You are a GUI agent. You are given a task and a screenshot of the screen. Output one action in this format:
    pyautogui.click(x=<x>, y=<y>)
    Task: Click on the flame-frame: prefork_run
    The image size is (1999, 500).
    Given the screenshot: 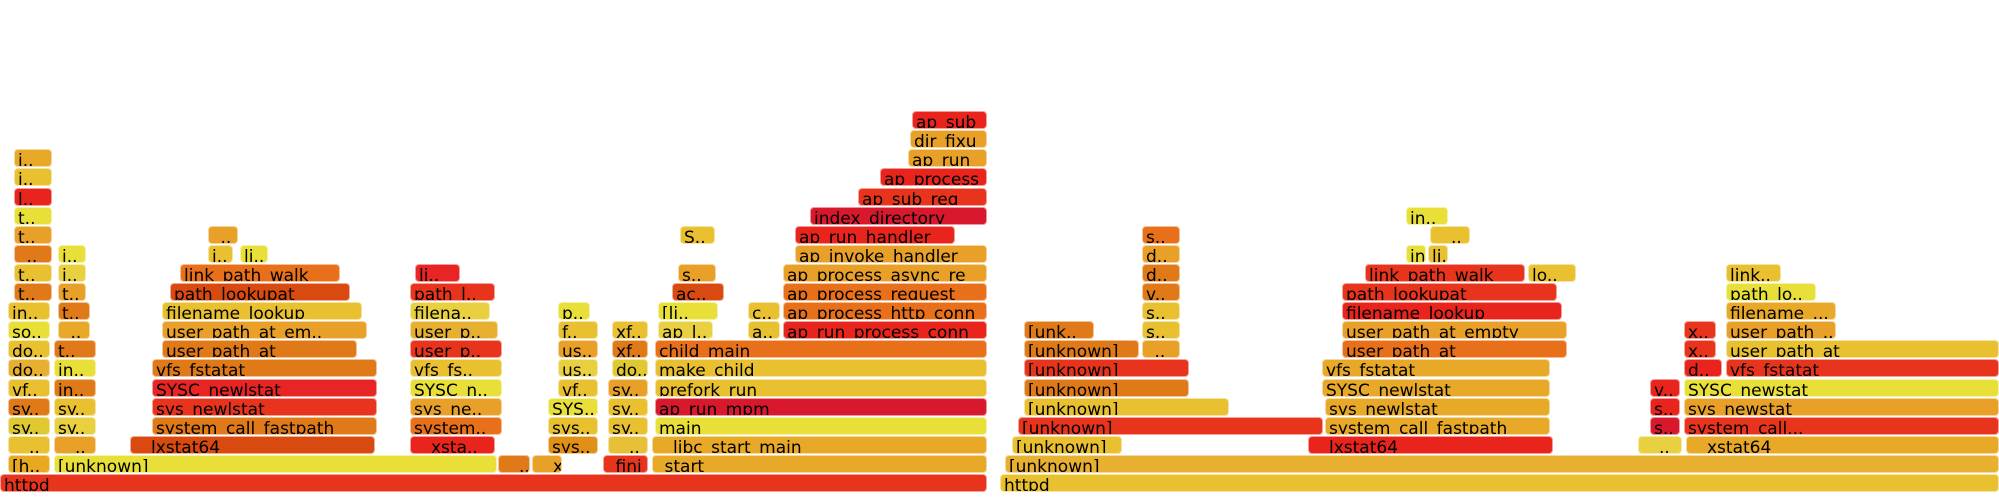 What is the action you would take?
    pyautogui.click(x=821, y=387)
    